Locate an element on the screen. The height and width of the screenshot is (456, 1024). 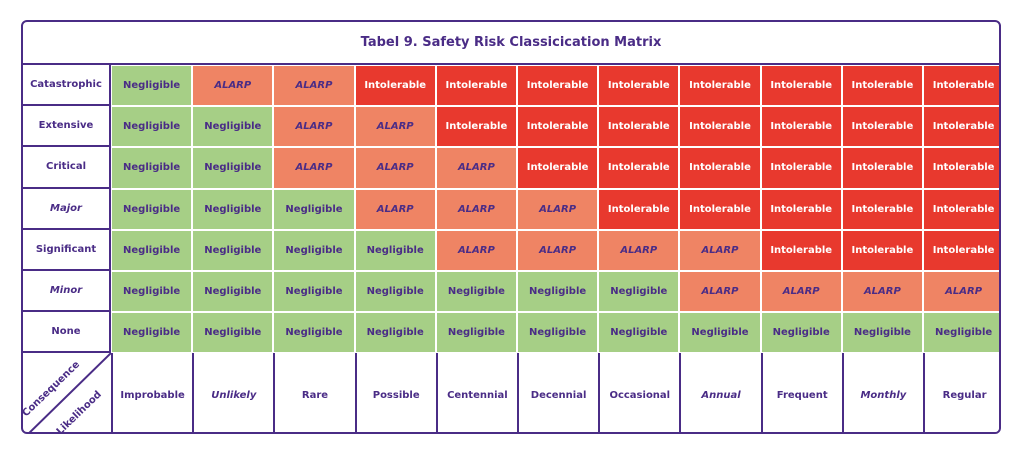
consequence-label: None is located at coordinates (67, 333).